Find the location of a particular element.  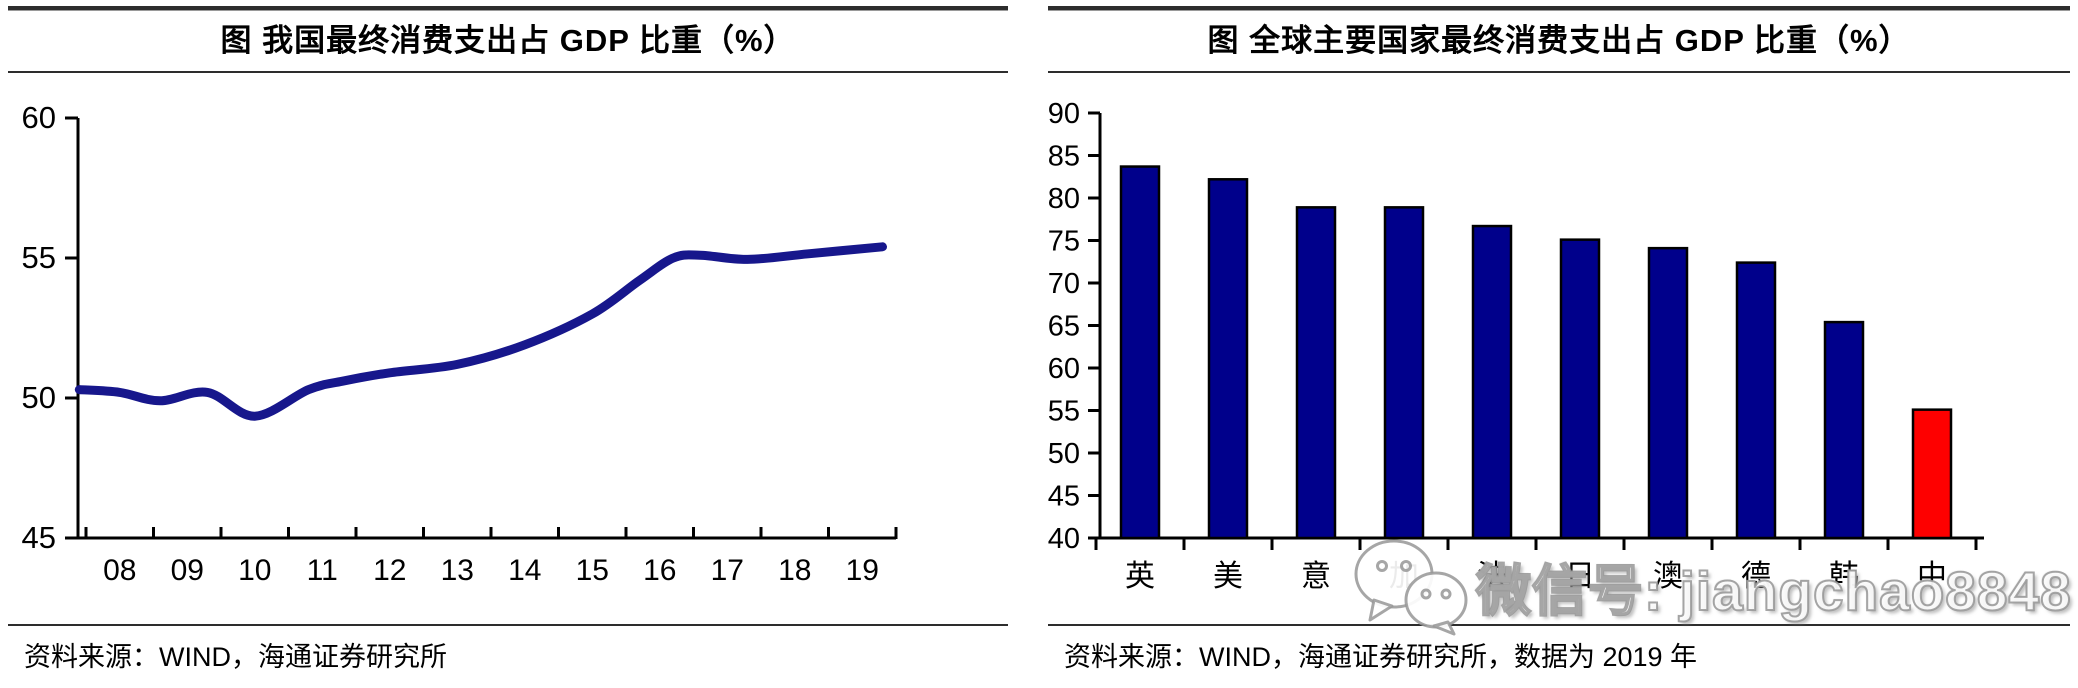

y-tick-label: 70 is located at coordinates (1064, 284).